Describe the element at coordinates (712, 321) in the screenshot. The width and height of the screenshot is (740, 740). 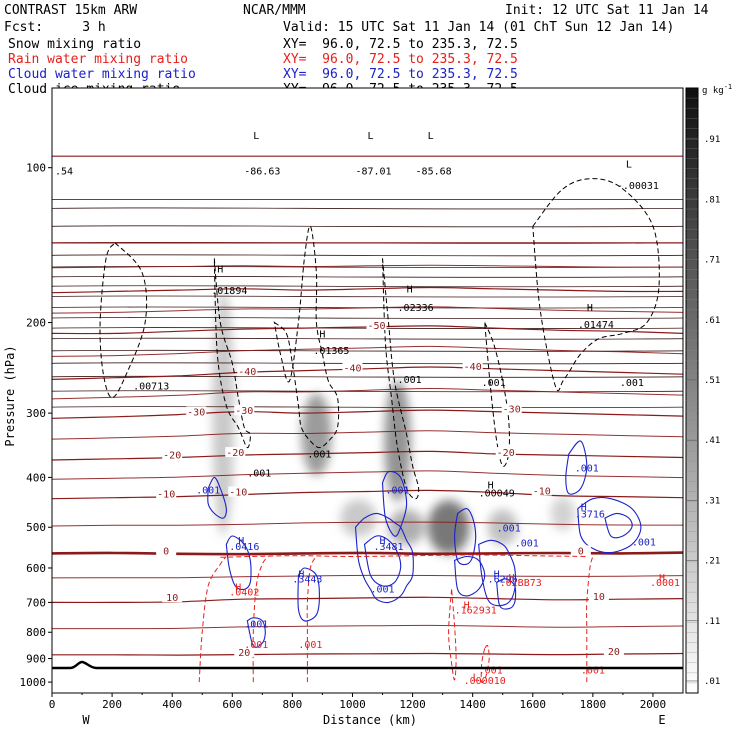
I see `colorbar-label: .61` at that location.